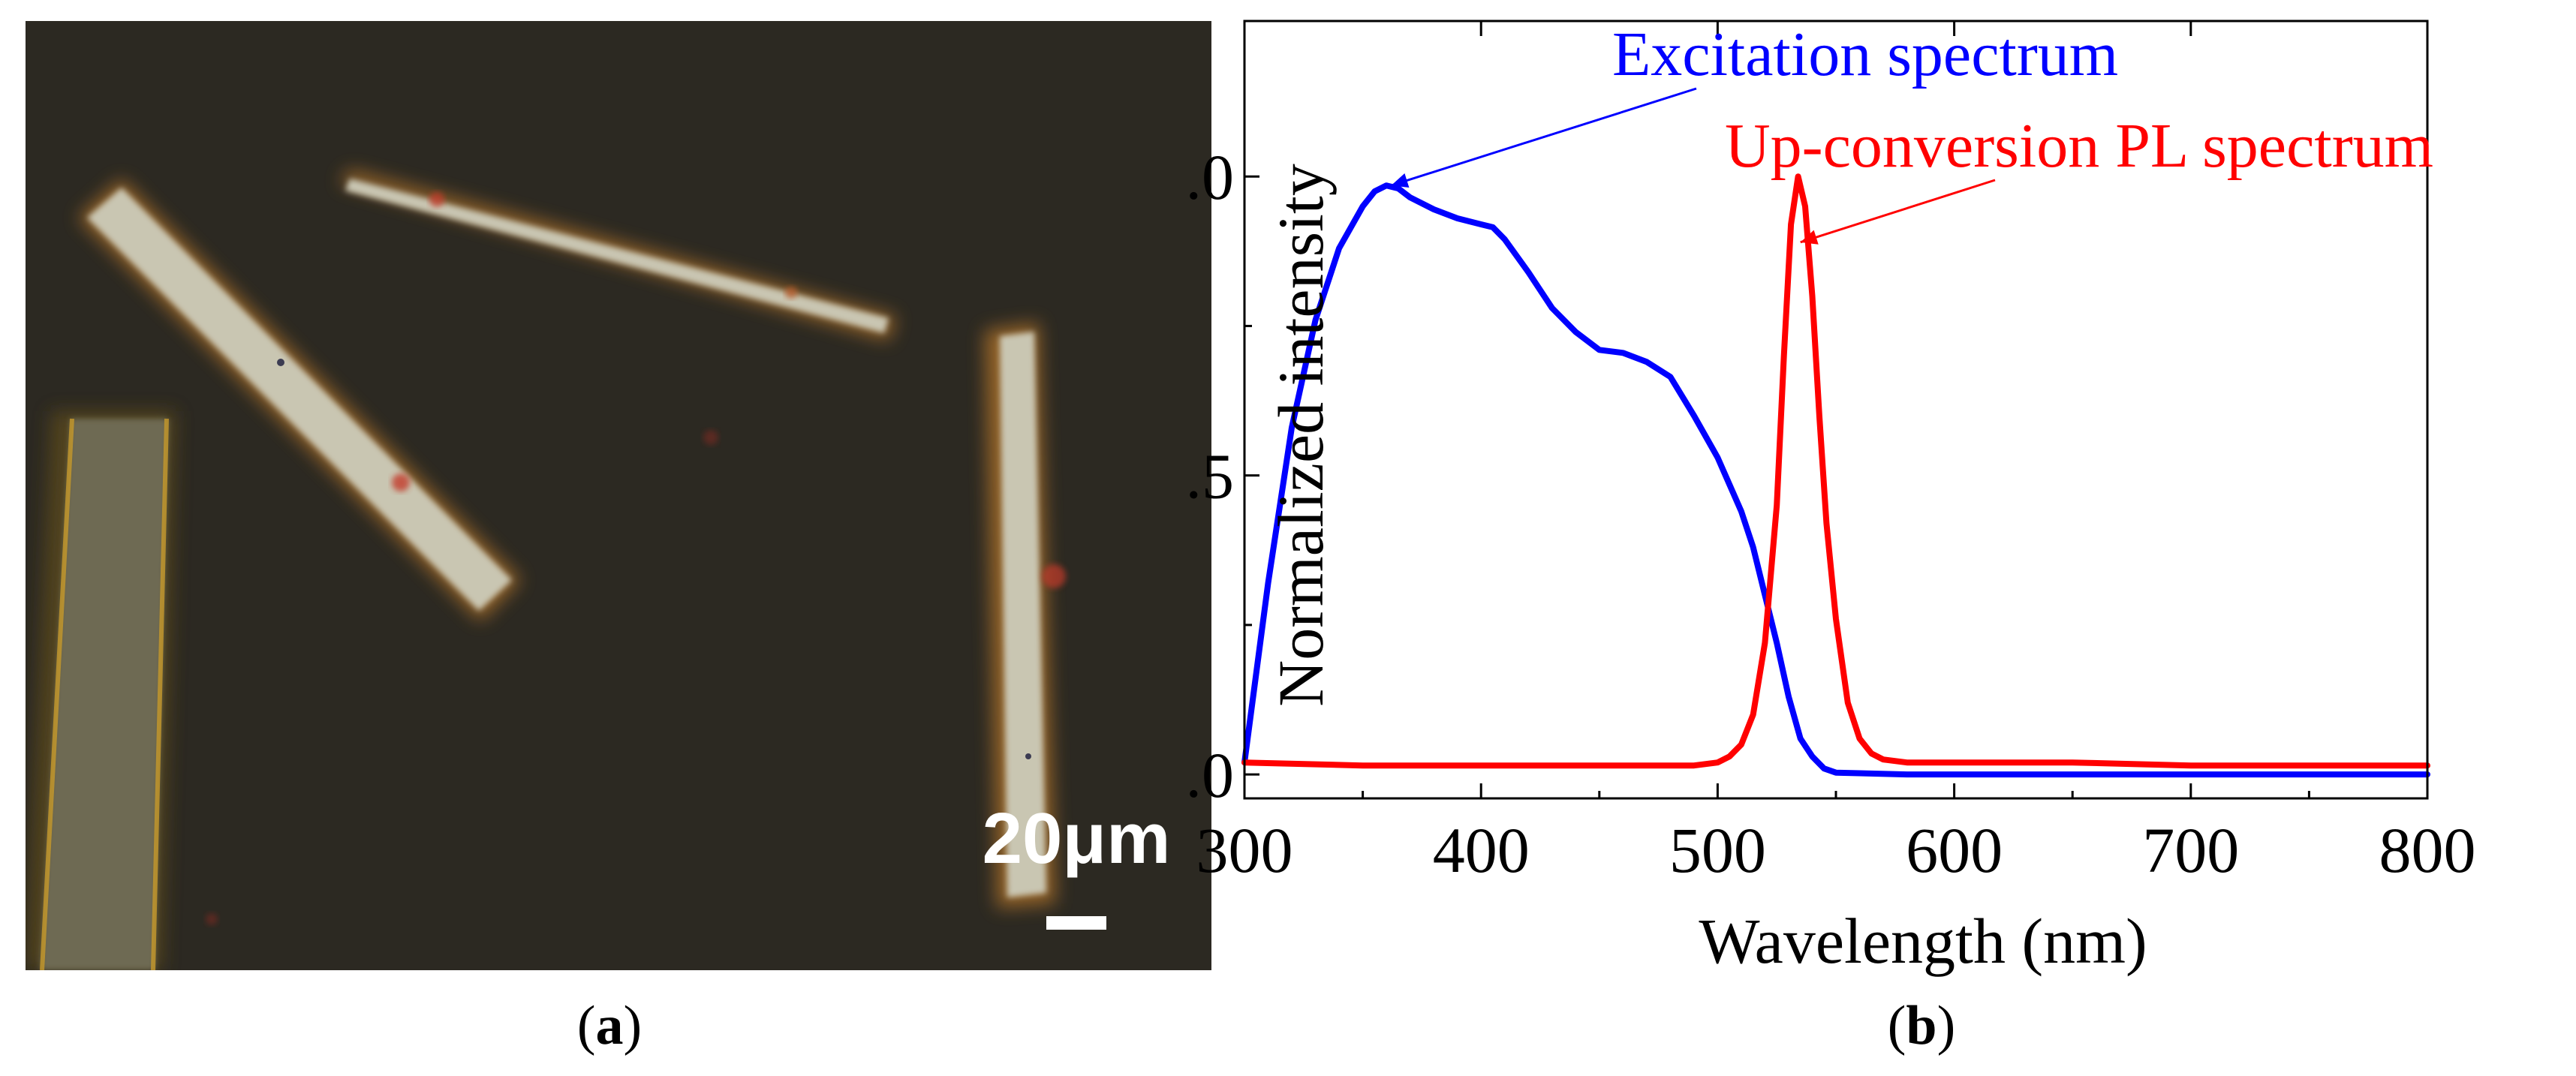 The height and width of the screenshot is (1076, 2576). Describe the element at coordinates (1921, 1025) in the screenshot. I see `caption-b: (b)` at that location.